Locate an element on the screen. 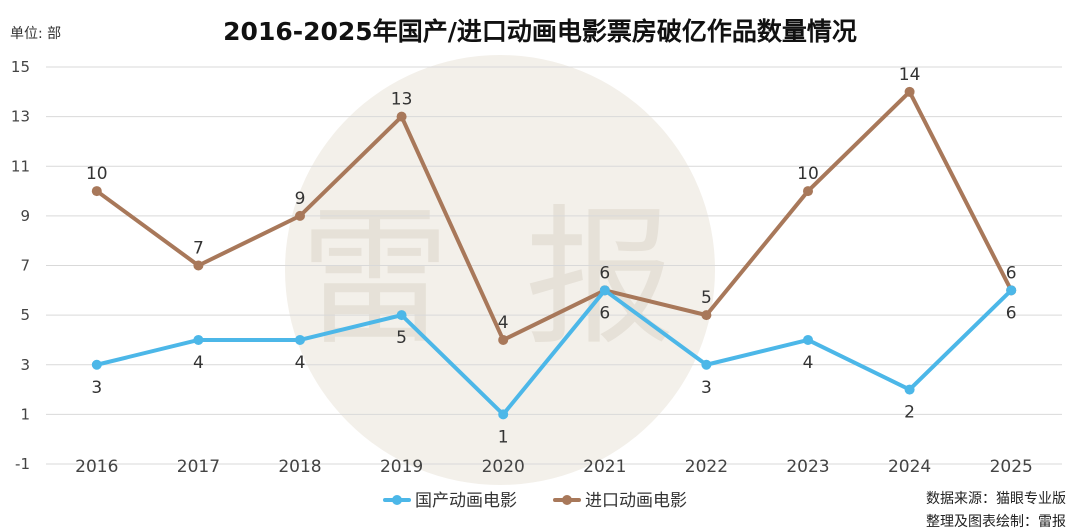  x-tick-label: 2016 is located at coordinates (96, 467).